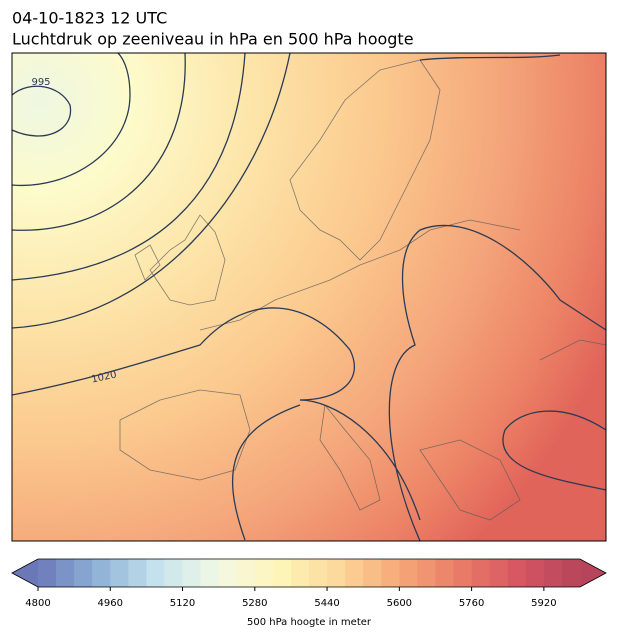  I want to click on colorbar-tick-label: 5280, so click(254, 603).